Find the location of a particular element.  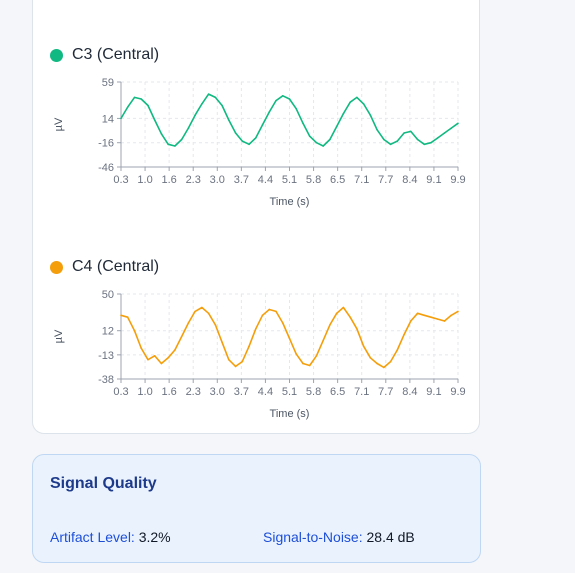

chart0-x-tick-label: 7.1 is located at coordinates (361, 180).